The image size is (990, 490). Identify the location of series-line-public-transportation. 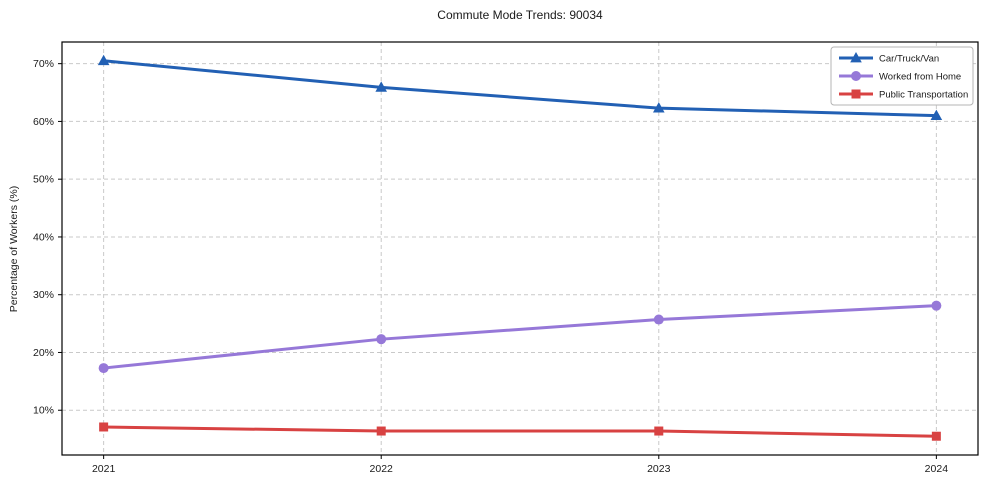
(520, 431).